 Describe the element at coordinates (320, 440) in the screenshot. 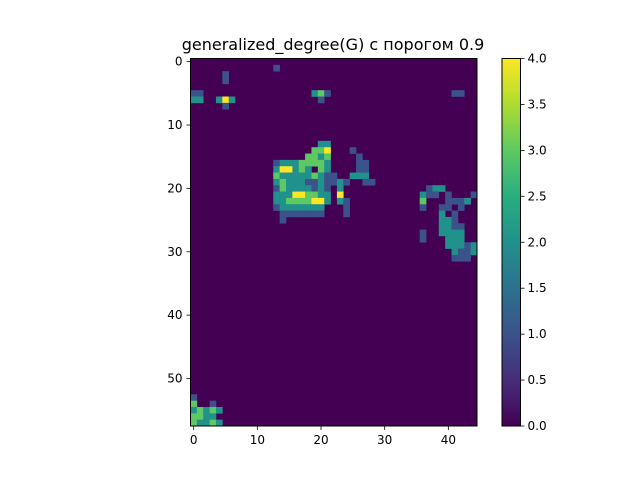

I see `x-tick-label: 20` at that location.